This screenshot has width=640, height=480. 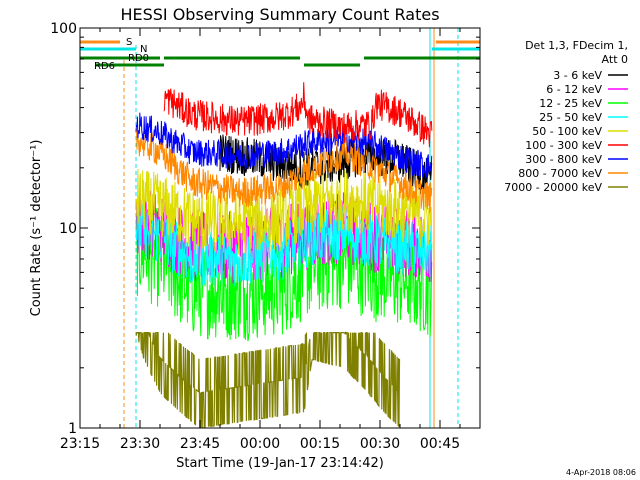 What do you see at coordinates (567, 131) in the screenshot?
I see `legend-entry-label: 50 - 100 keV` at bounding box center [567, 131].